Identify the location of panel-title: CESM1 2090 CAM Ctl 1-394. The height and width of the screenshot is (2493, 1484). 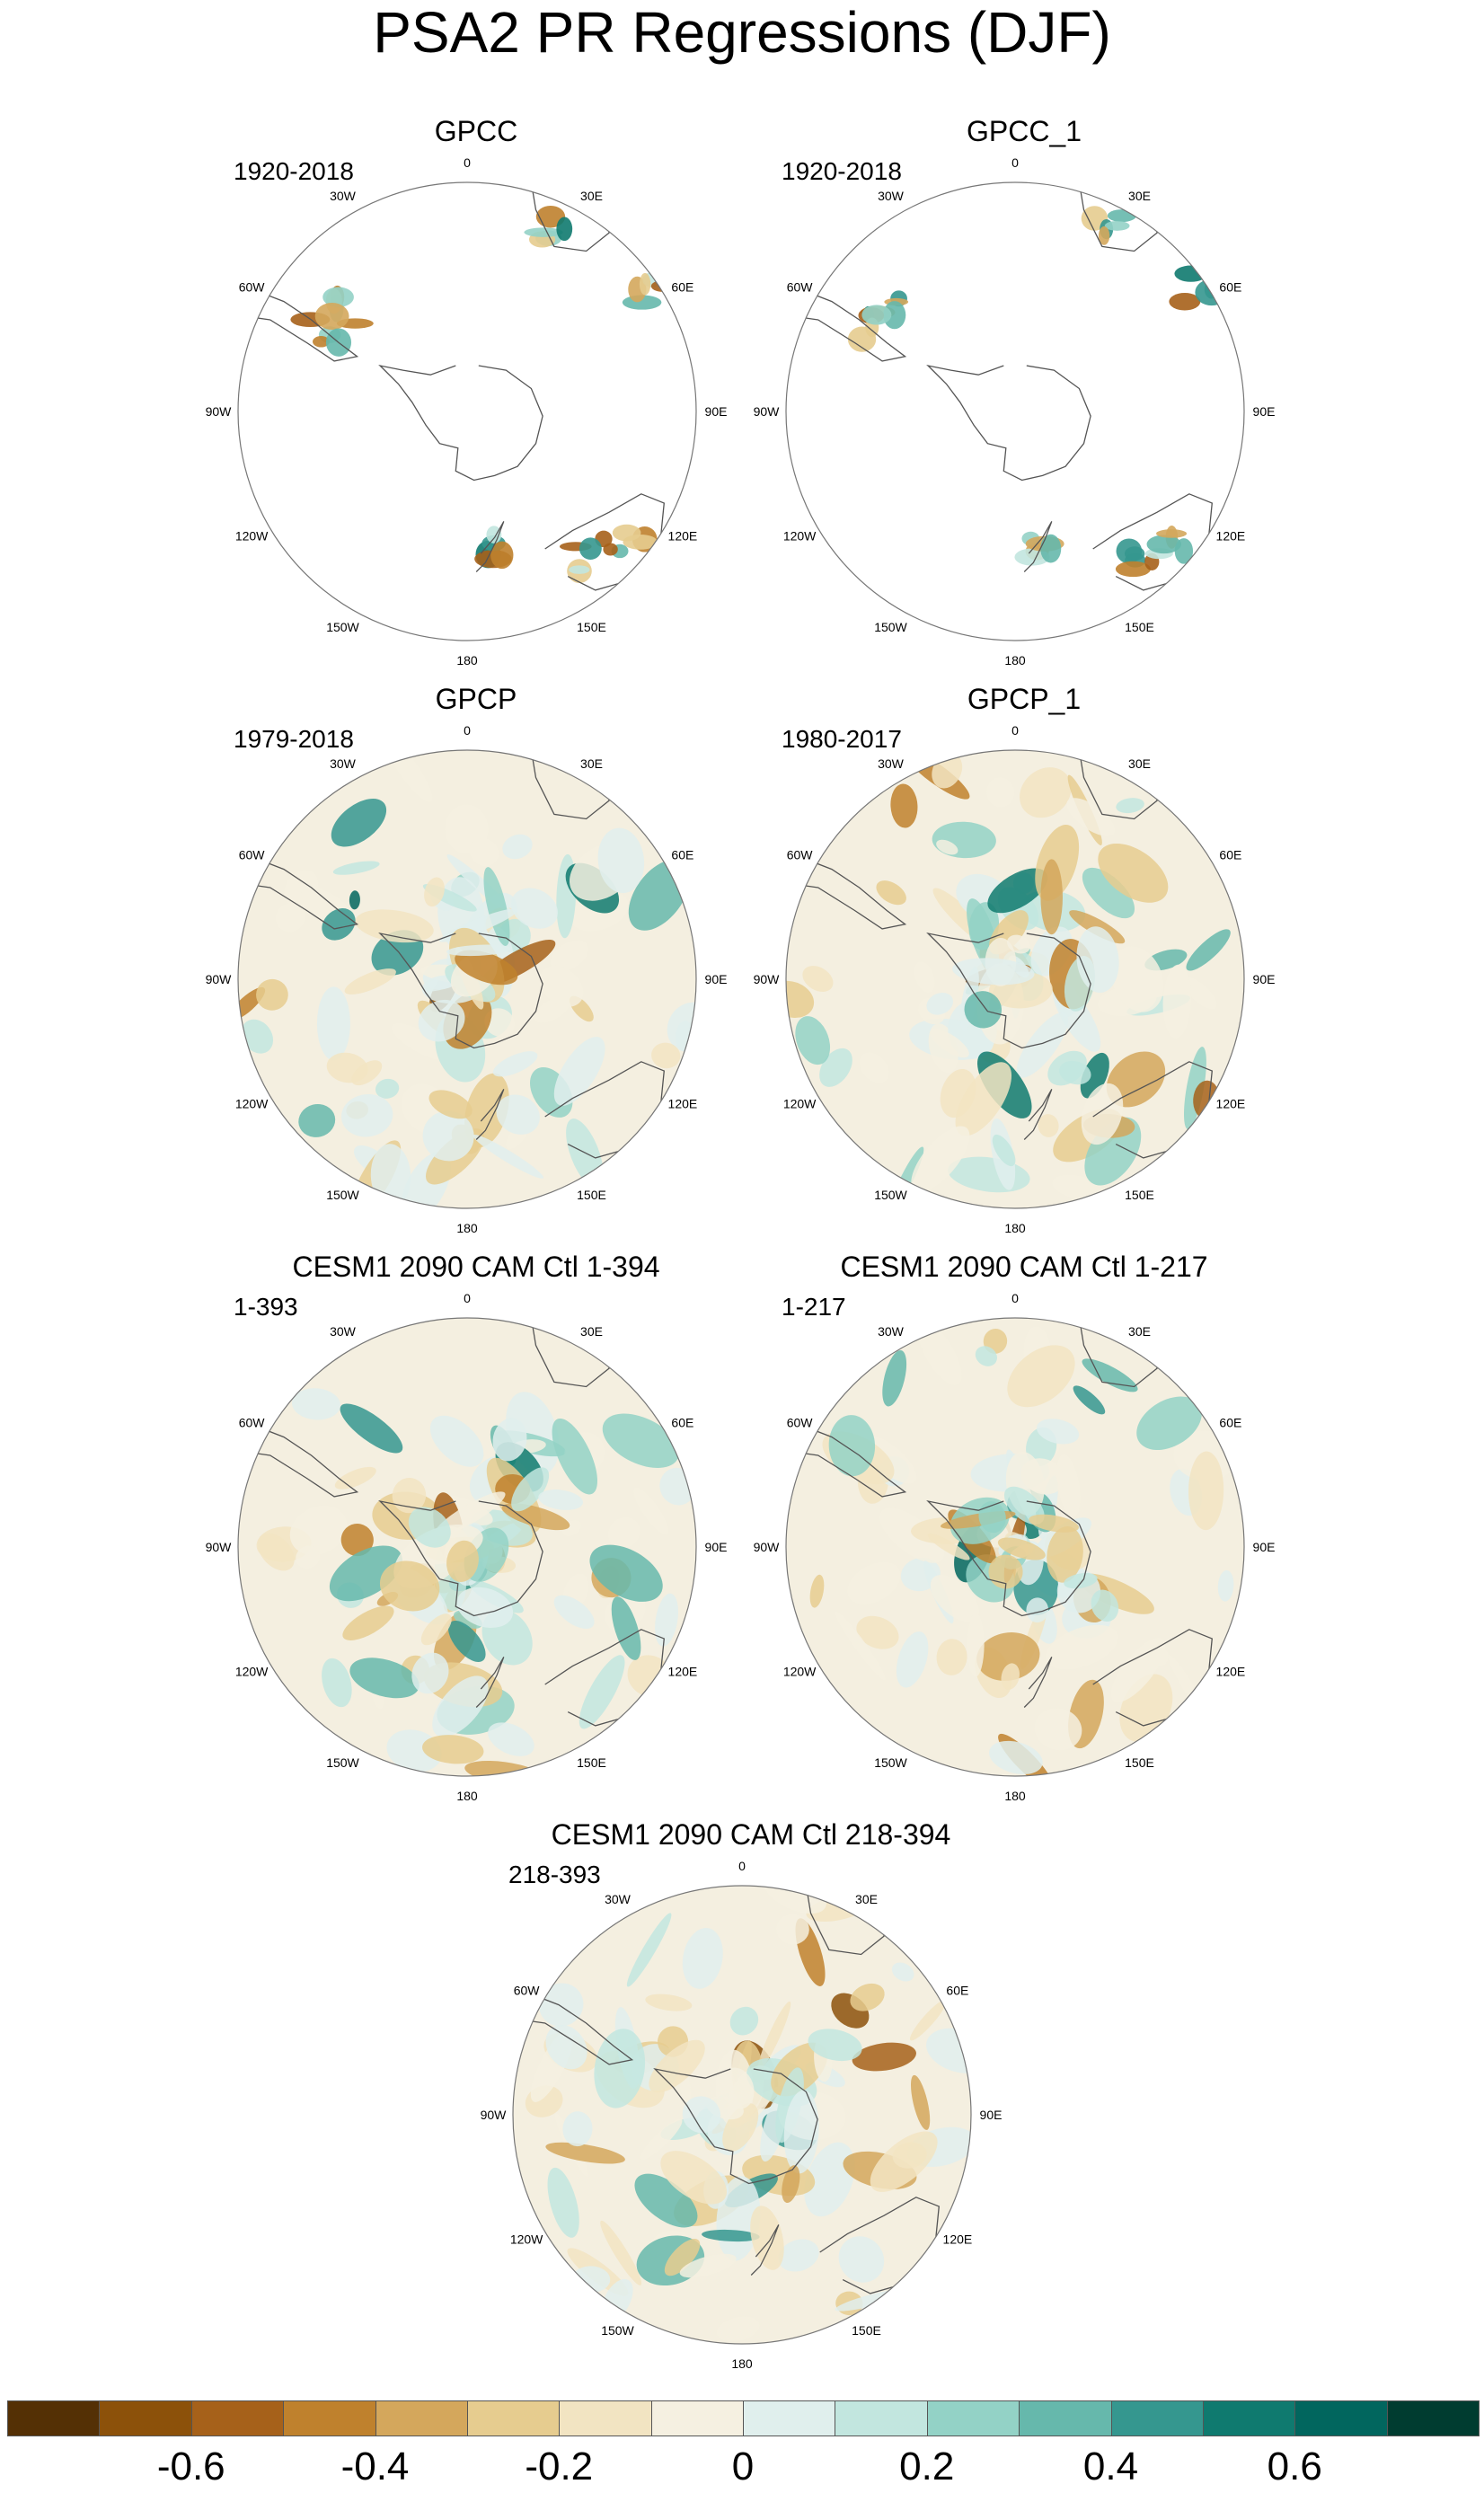
(476, 1267).